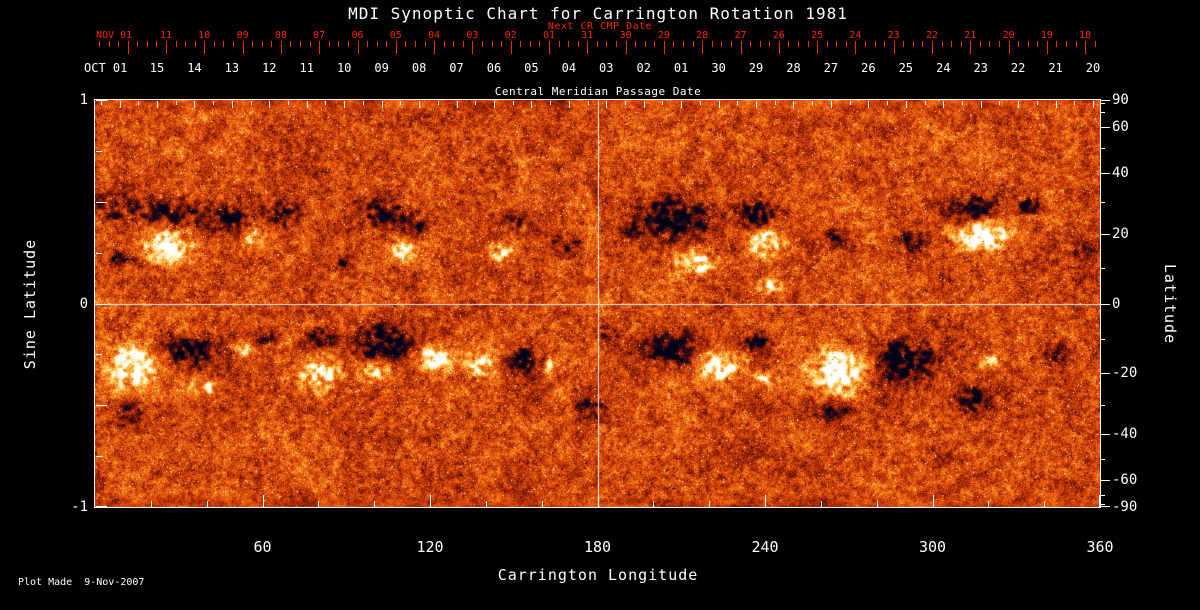 This screenshot has height=610, width=1200. What do you see at coordinates (600, 26) in the screenshot?
I see `next-cr-axis-title: Next CR CMP Date` at bounding box center [600, 26].